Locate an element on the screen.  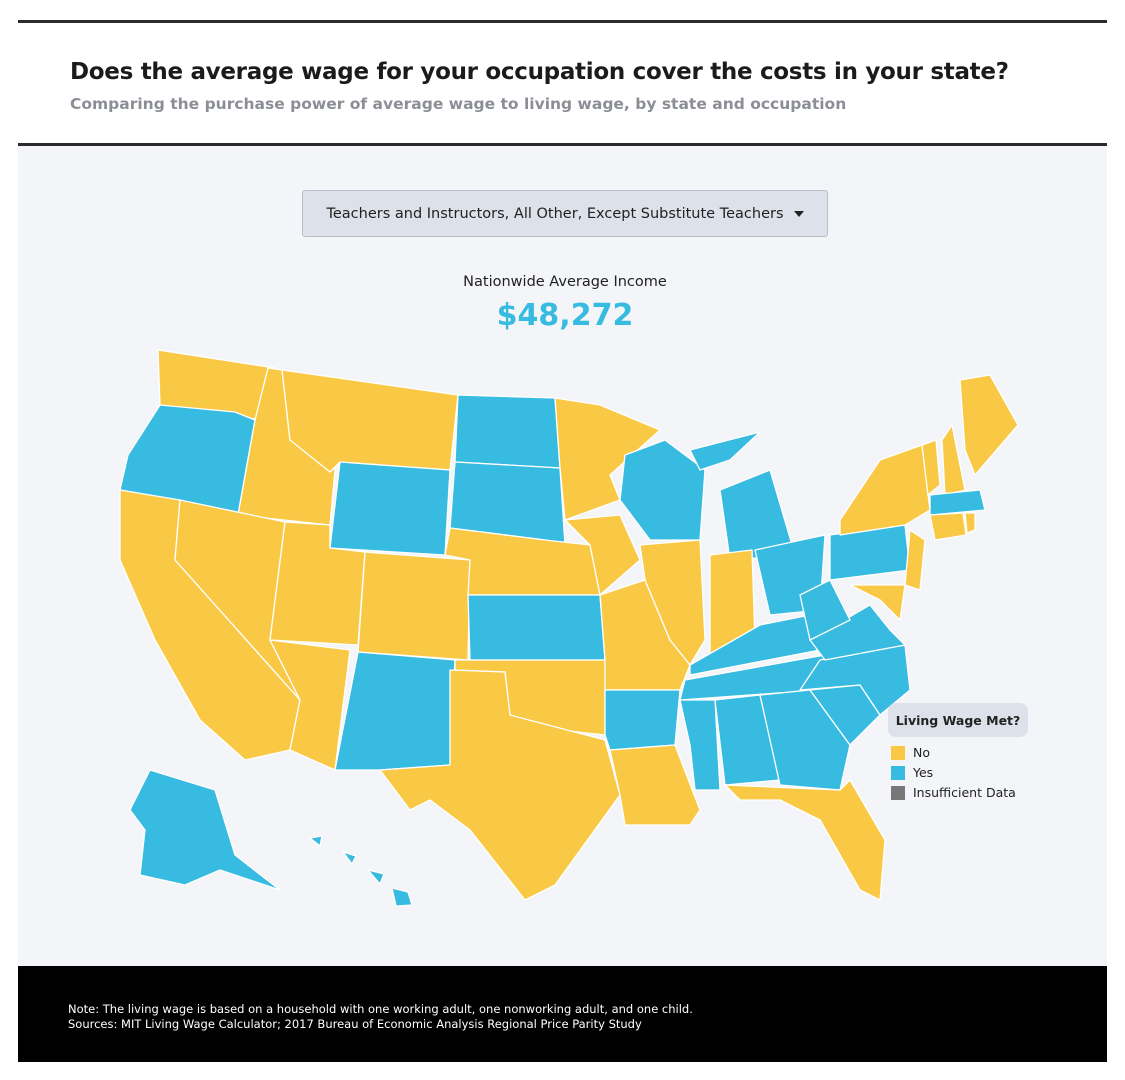
legend-title: Living Wage Met? is located at coordinates (958, 720).